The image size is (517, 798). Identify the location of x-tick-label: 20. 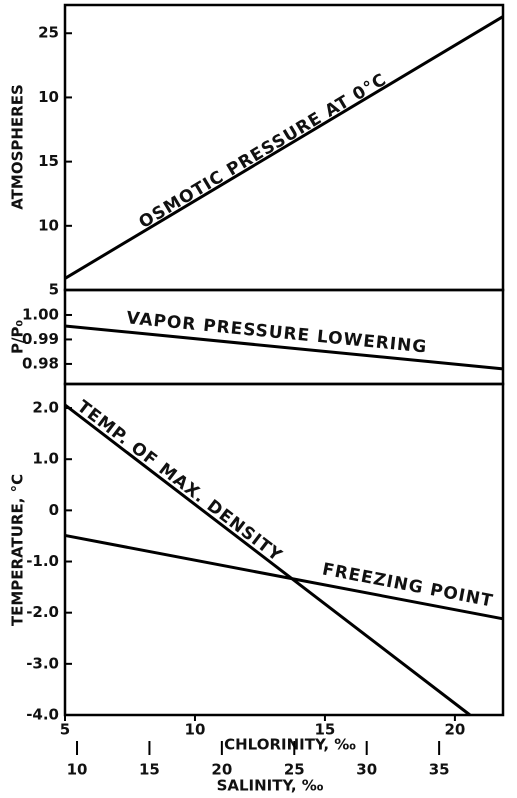
(454, 730).